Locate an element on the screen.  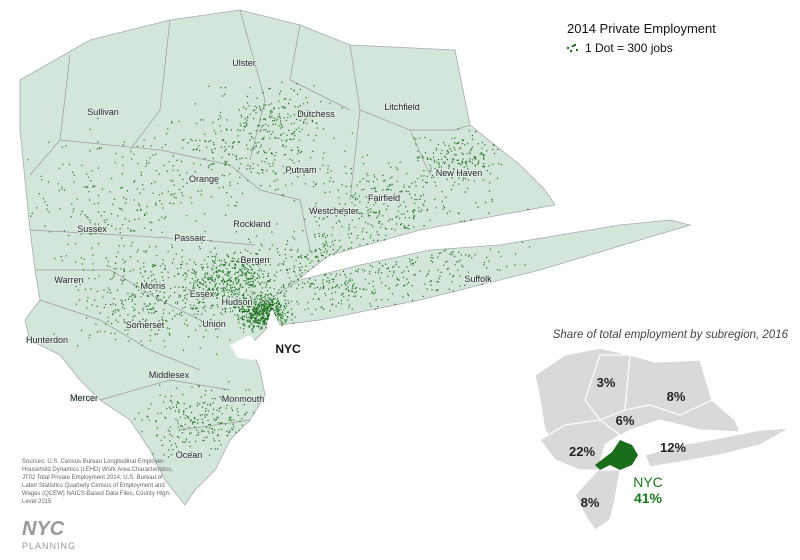
county-label: New Haven is located at coordinates (459, 173).